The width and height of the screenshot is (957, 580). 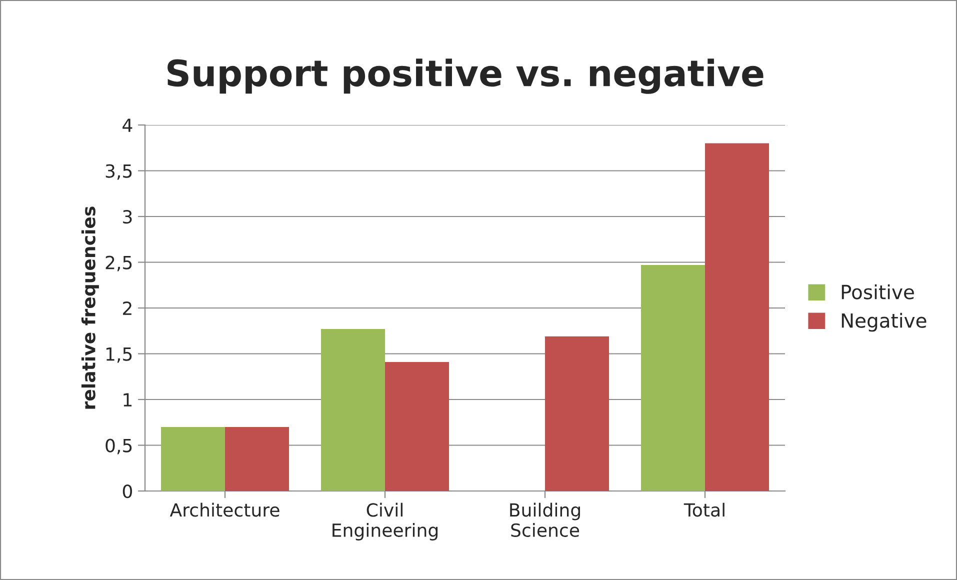 I want to click on chart-title: Support positive vs. negative, so click(x=466, y=76).